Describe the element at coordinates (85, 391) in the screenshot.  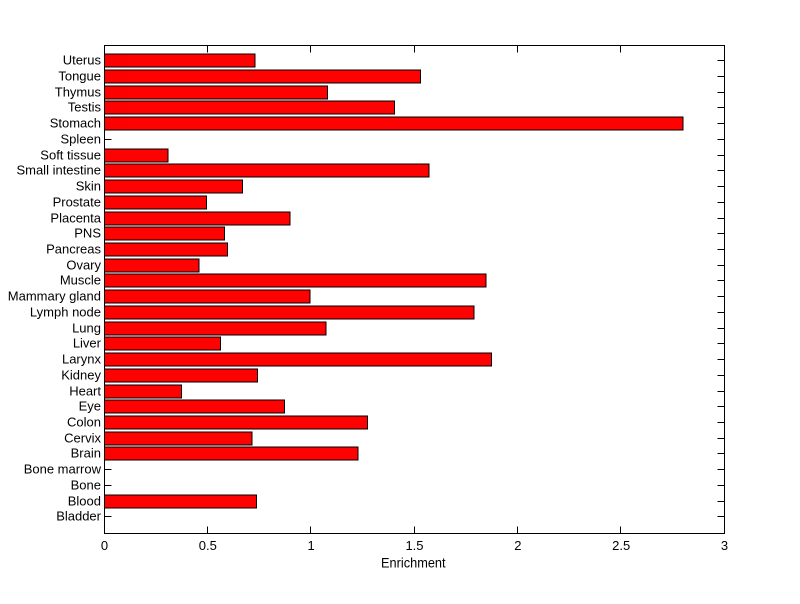
I see `svg-text: Heart` at that location.